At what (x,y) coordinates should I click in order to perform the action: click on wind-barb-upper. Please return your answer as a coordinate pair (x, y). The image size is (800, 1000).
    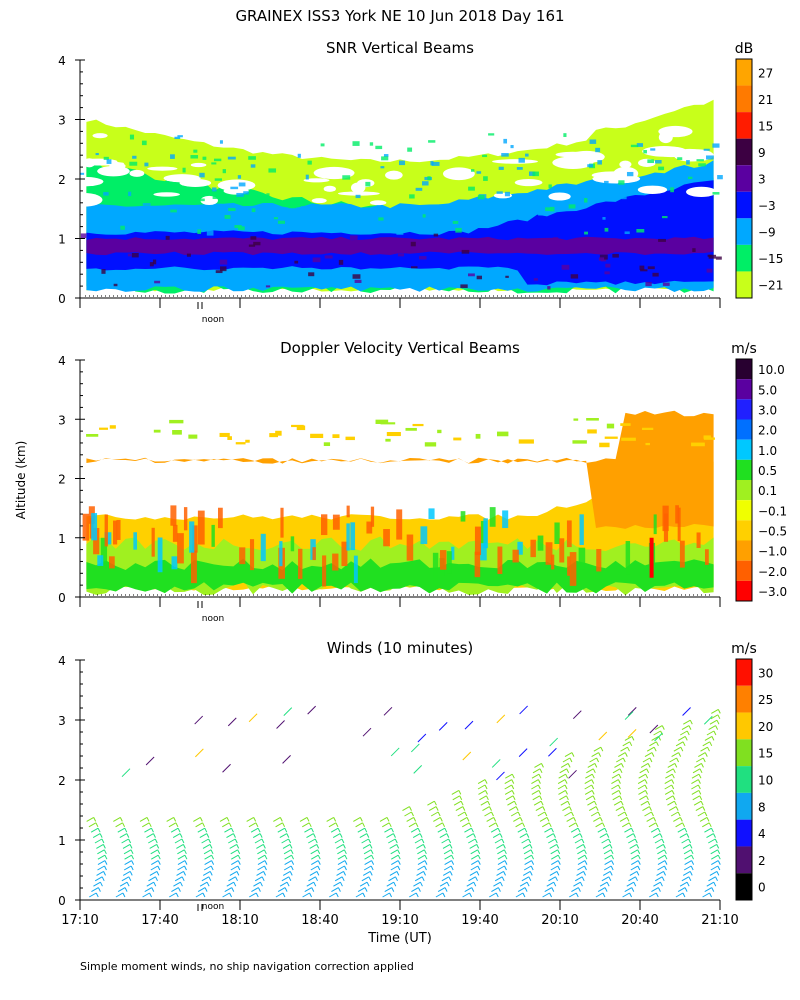
    Looking at the image, I should click on (629, 715).